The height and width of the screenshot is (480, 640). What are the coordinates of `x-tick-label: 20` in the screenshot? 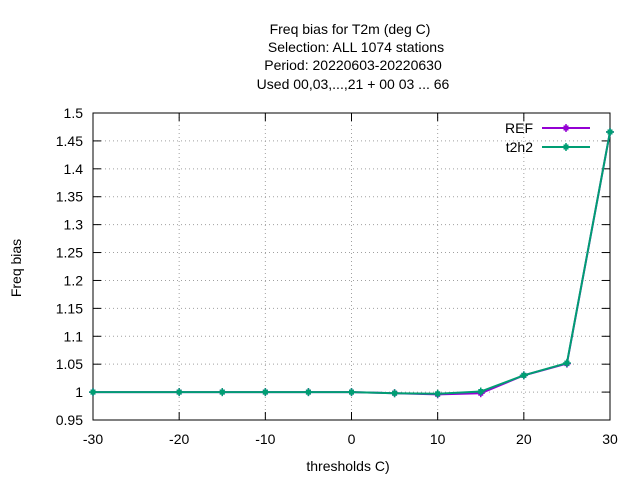 It's located at (524, 439).